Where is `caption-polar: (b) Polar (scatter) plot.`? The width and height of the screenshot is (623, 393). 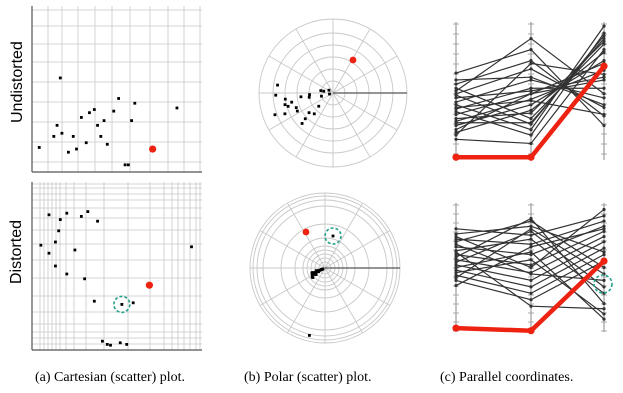
caption-polar: (b) Polar (scatter) plot. is located at coordinates (308, 377).